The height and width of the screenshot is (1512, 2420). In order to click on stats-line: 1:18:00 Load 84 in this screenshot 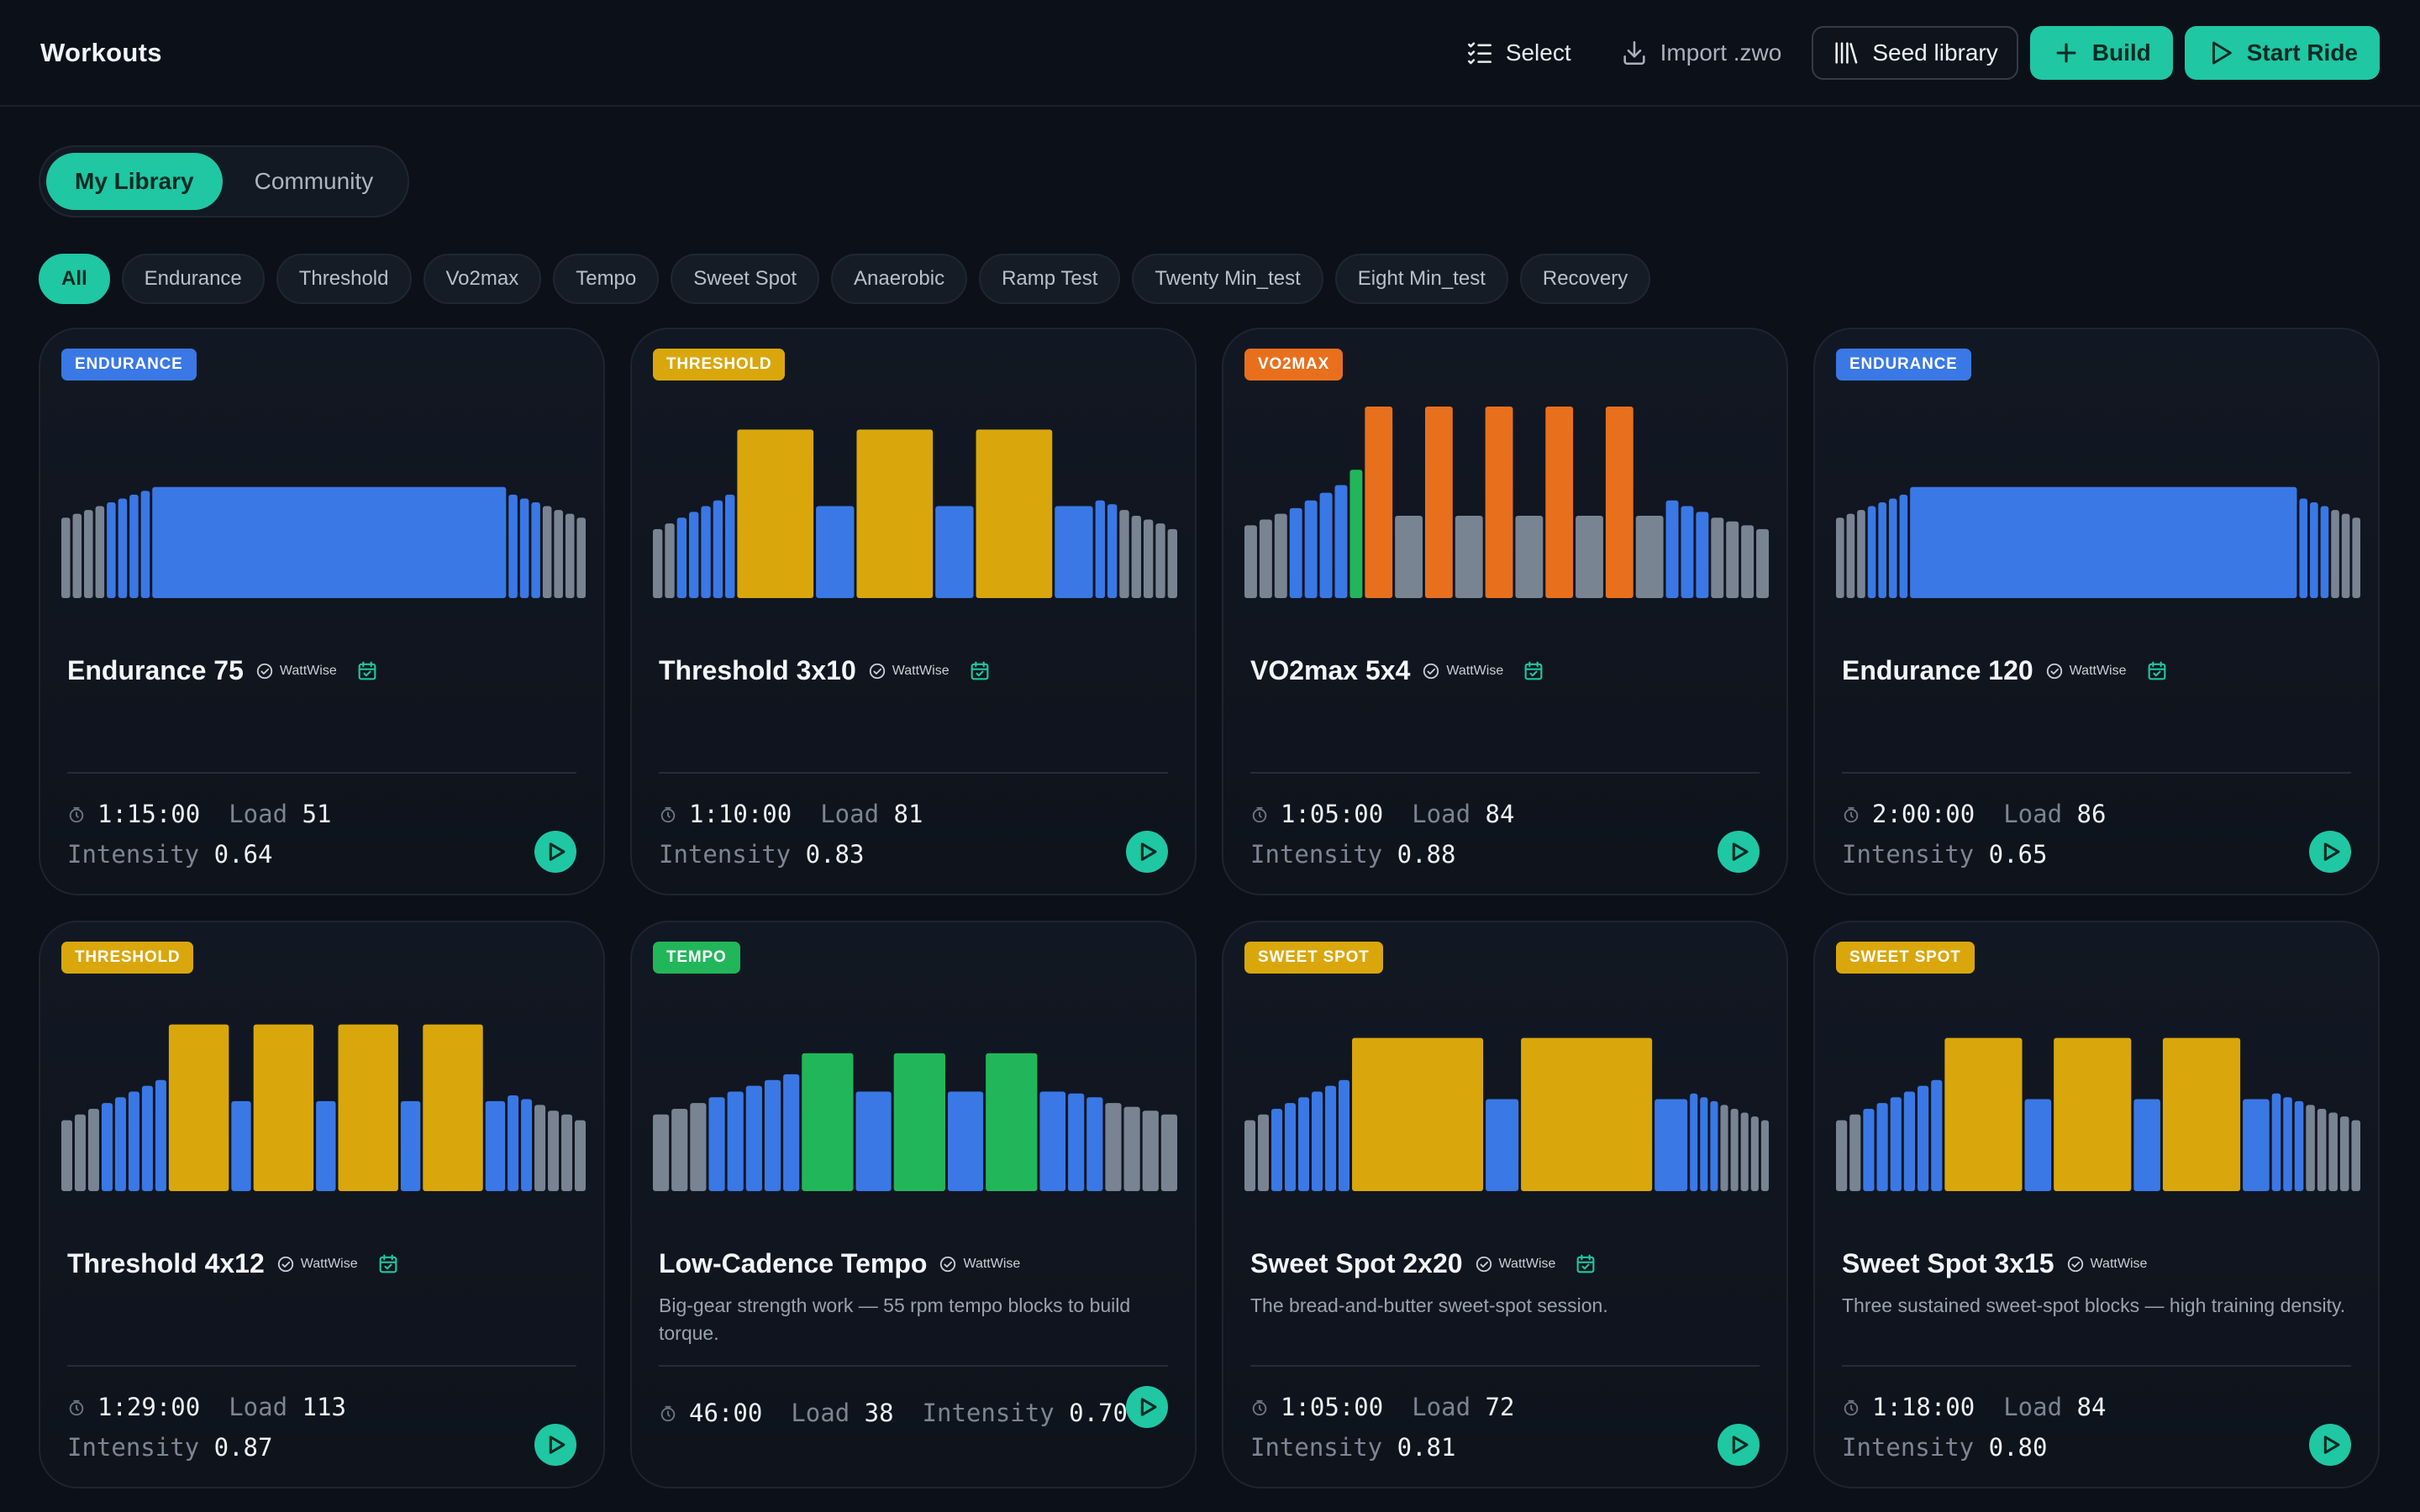, I will do `click(2060, 1407)`.